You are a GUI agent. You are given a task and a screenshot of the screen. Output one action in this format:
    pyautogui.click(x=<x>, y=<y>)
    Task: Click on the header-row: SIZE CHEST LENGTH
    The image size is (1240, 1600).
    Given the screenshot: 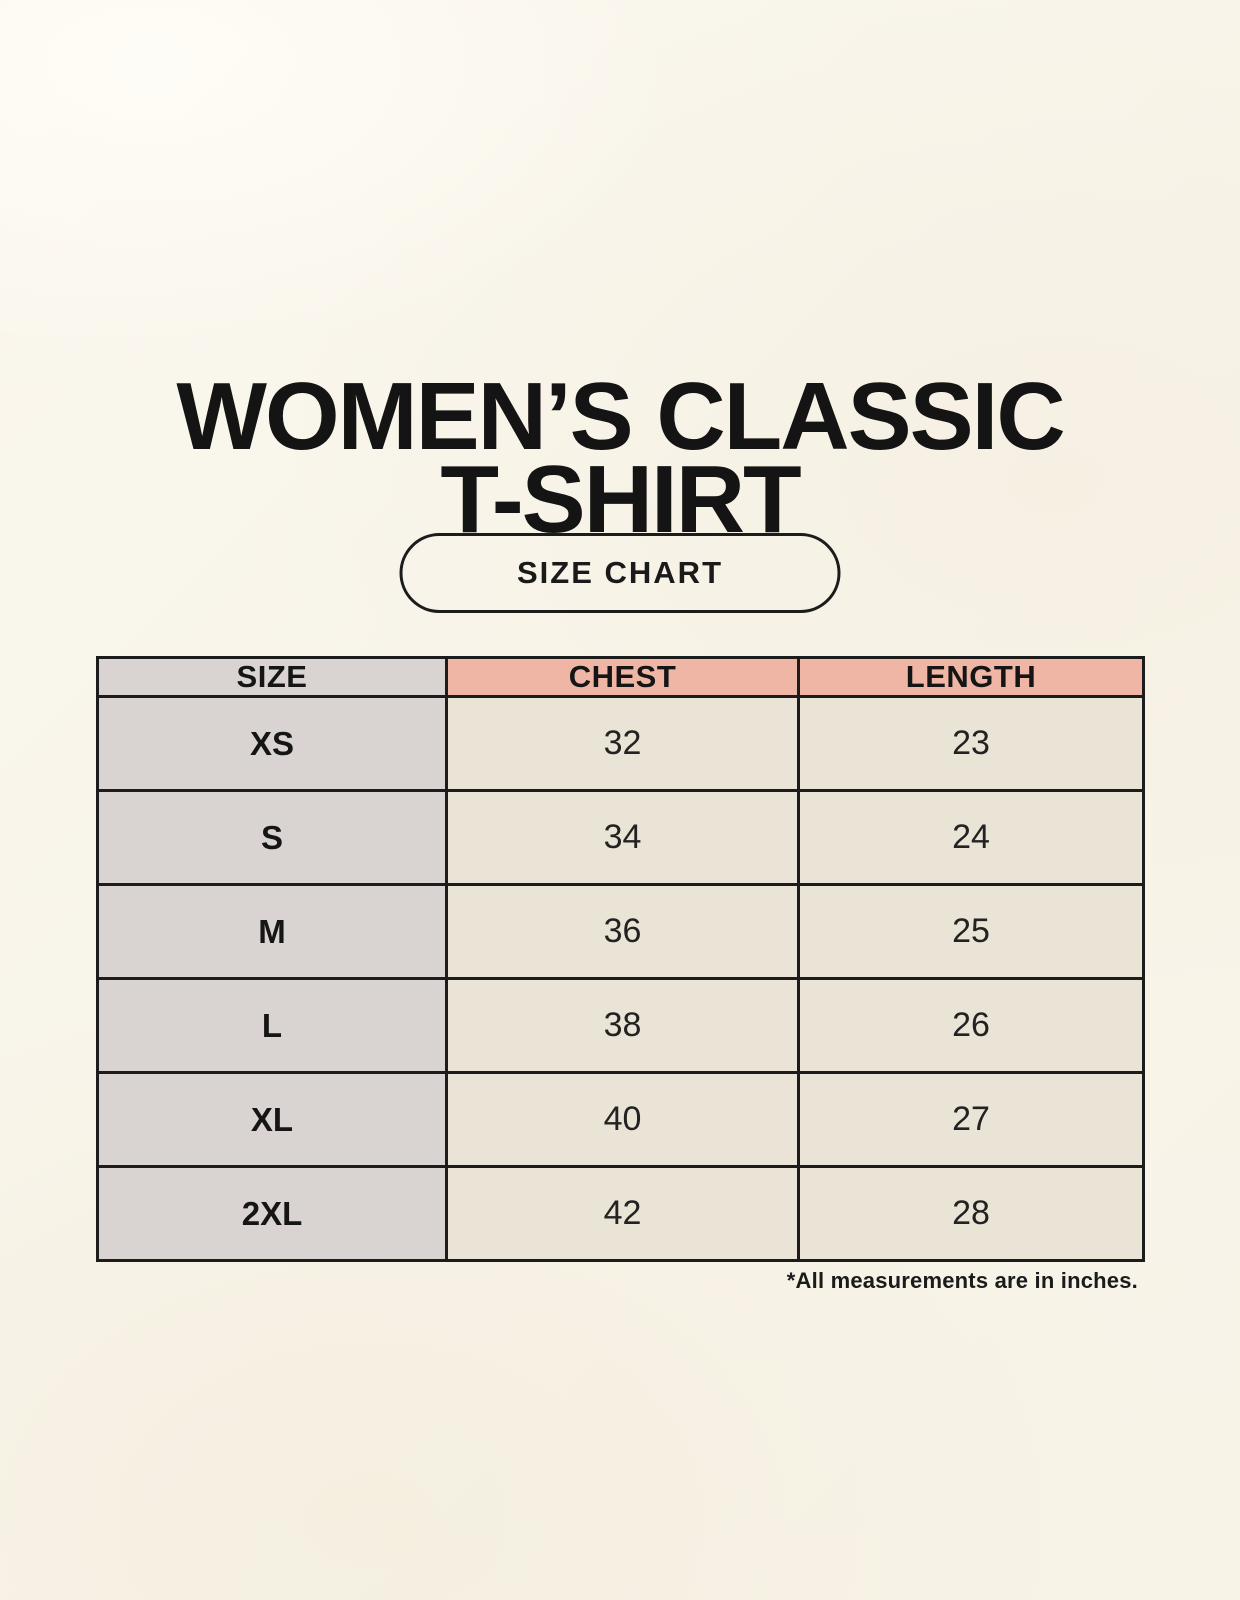 What is the action you would take?
    pyautogui.click(x=620, y=677)
    